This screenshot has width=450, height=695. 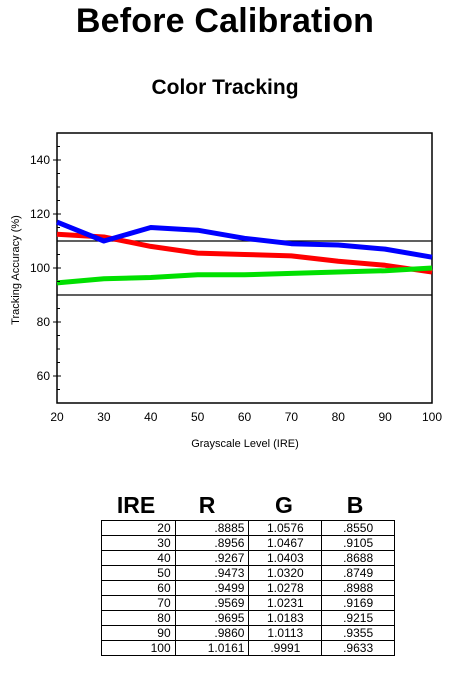 I want to click on x-tick-label: 20, so click(x=57, y=417).